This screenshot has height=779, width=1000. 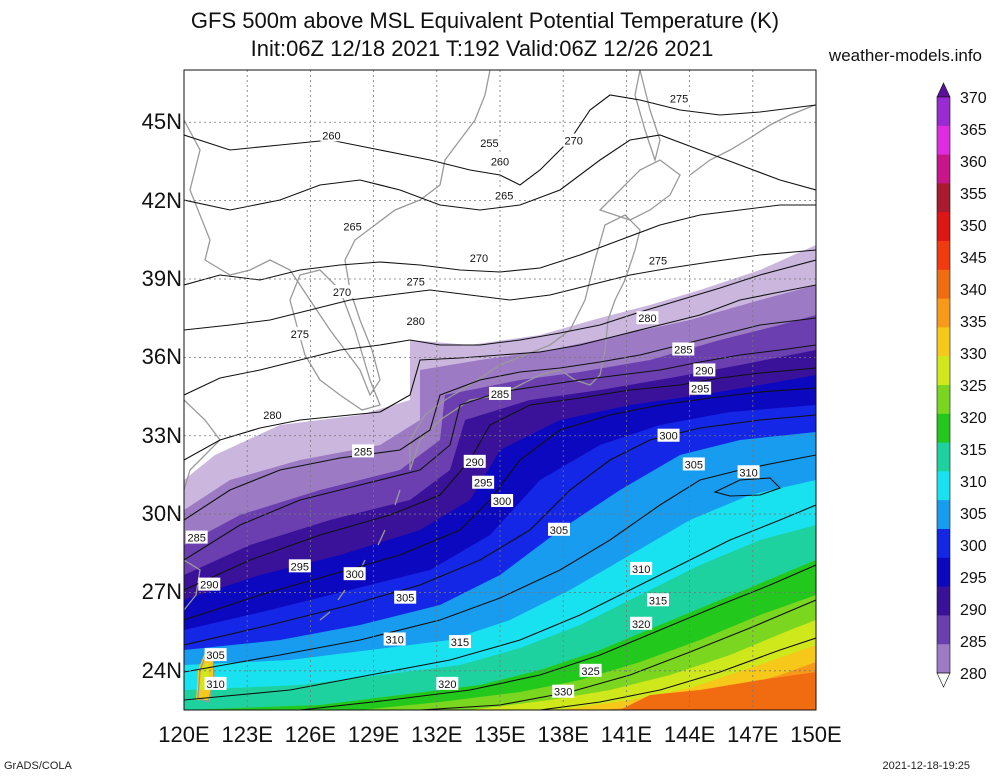 What do you see at coordinates (816, 734) in the screenshot?
I see `longitude-tick-label: 150E` at bounding box center [816, 734].